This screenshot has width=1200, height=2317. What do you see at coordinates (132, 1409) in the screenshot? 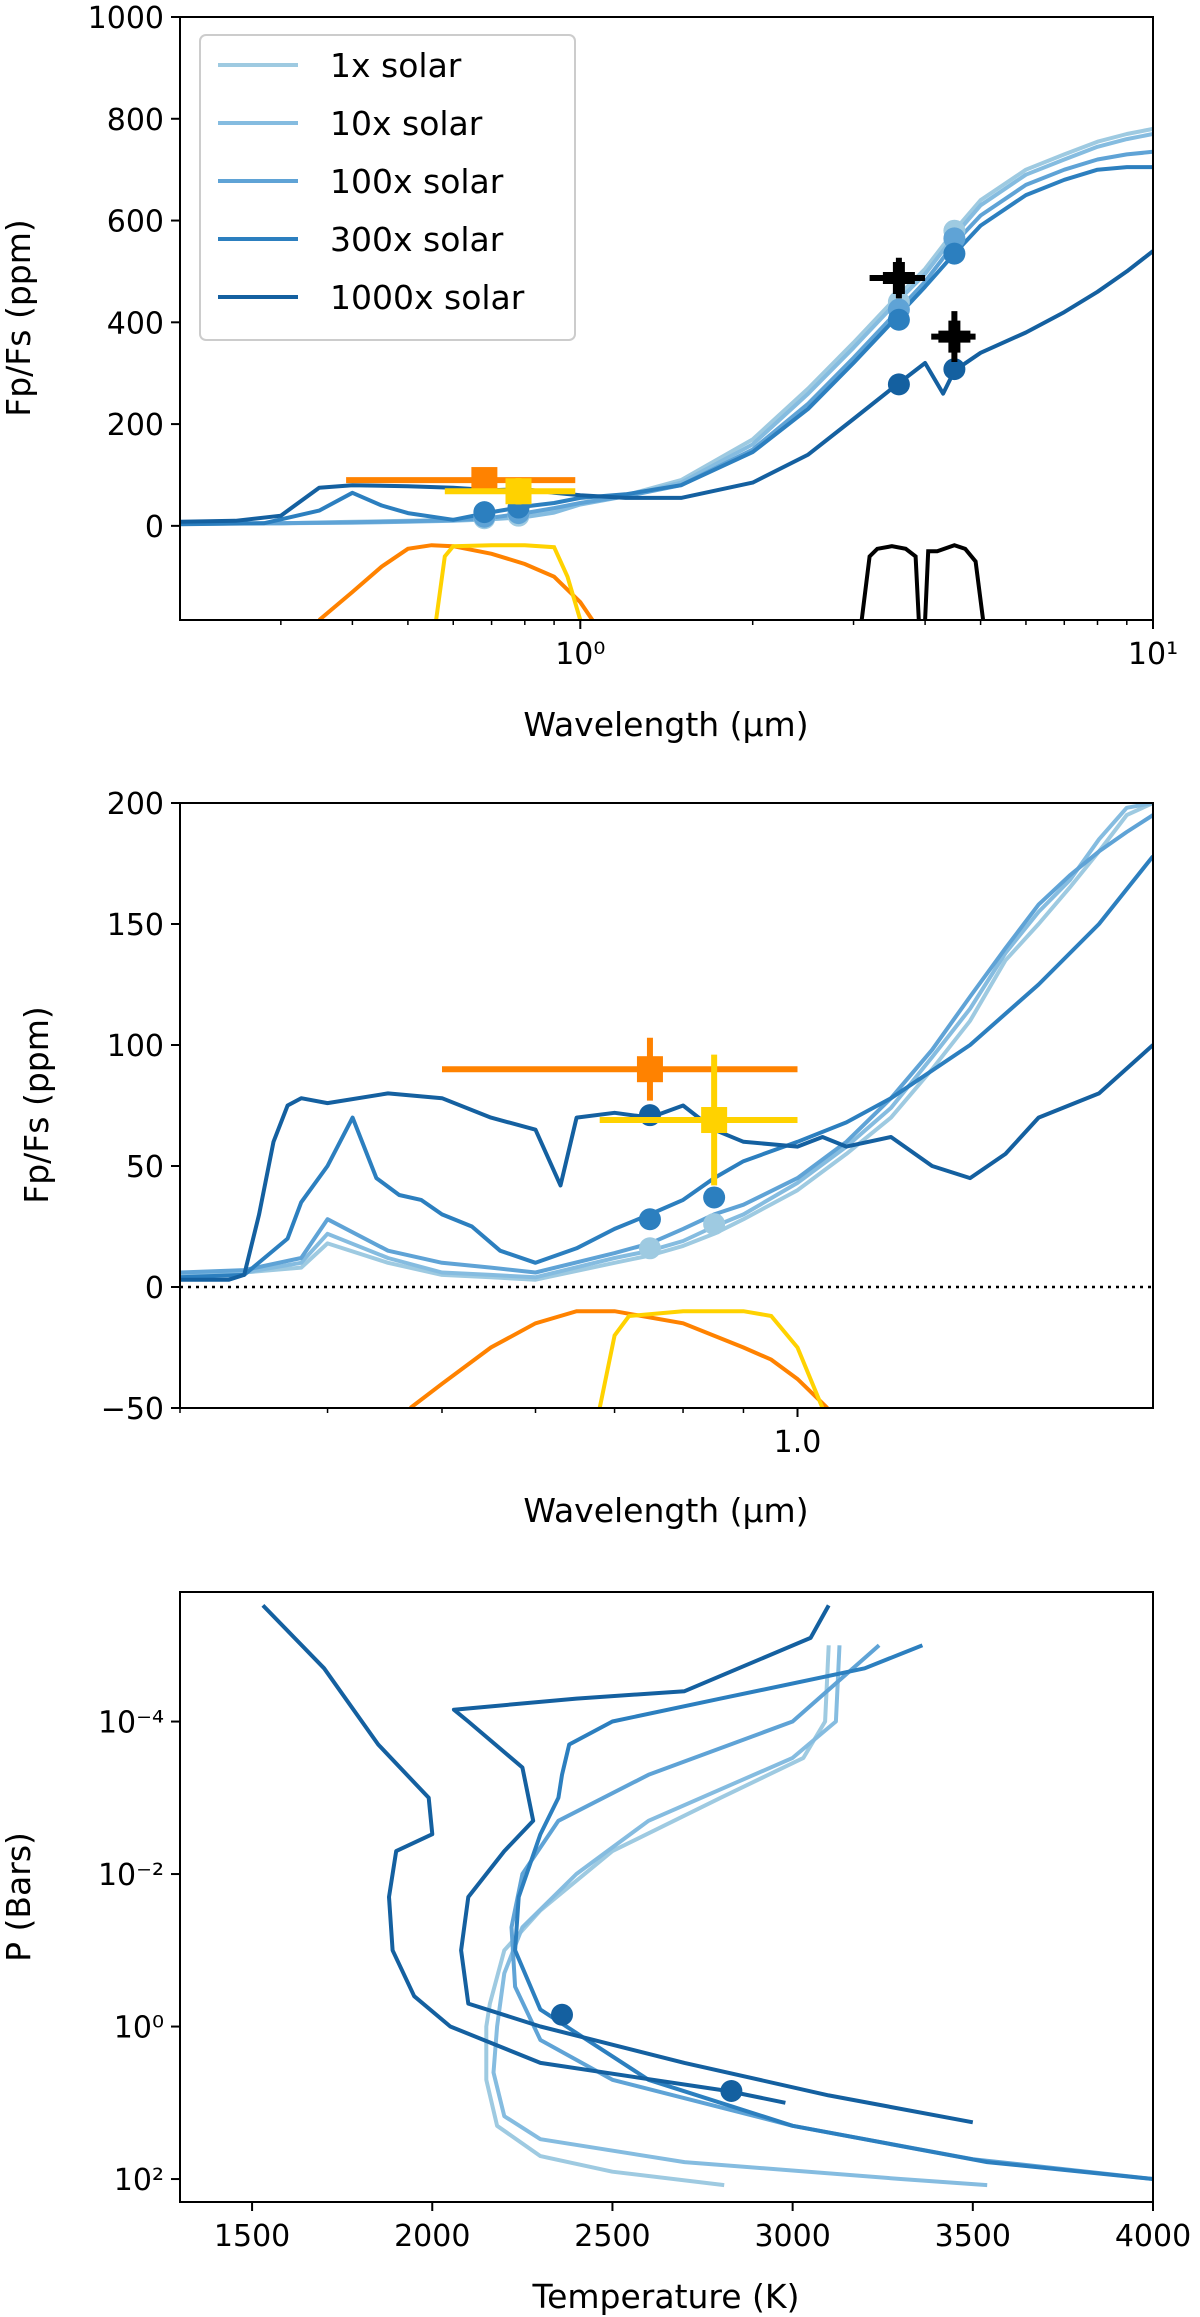
I see `y-tick-label: −50` at bounding box center [132, 1409].